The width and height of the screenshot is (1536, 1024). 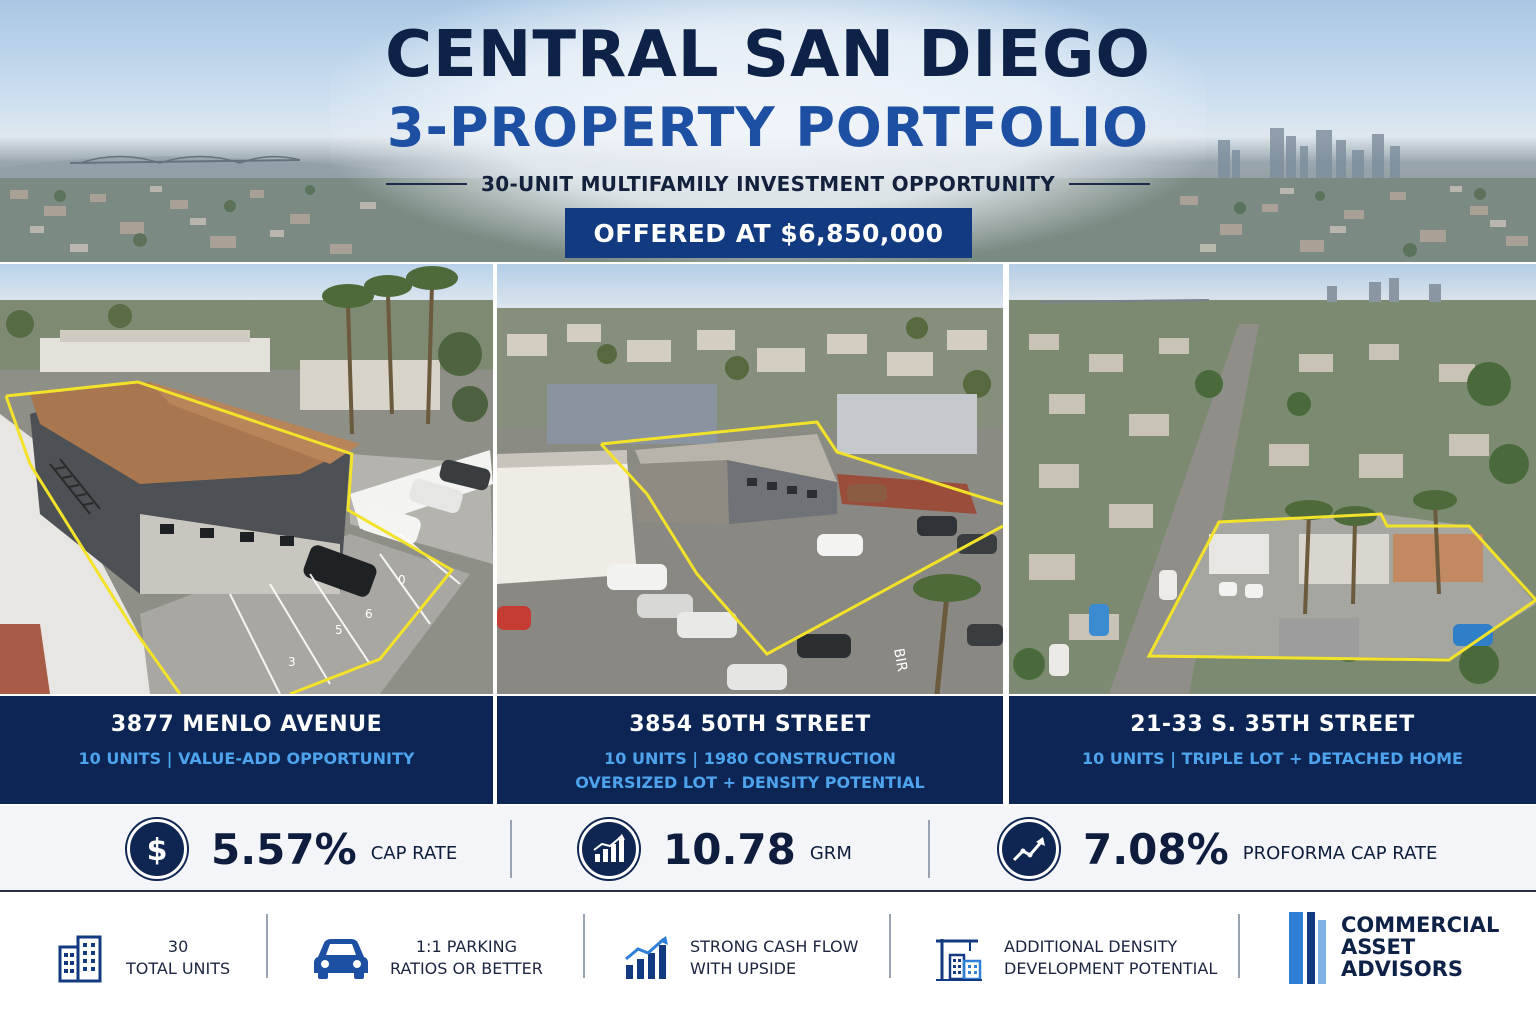 I want to click on metric-cap-rate: $ 5.57% CAP RATE, so click(x=292, y=849).